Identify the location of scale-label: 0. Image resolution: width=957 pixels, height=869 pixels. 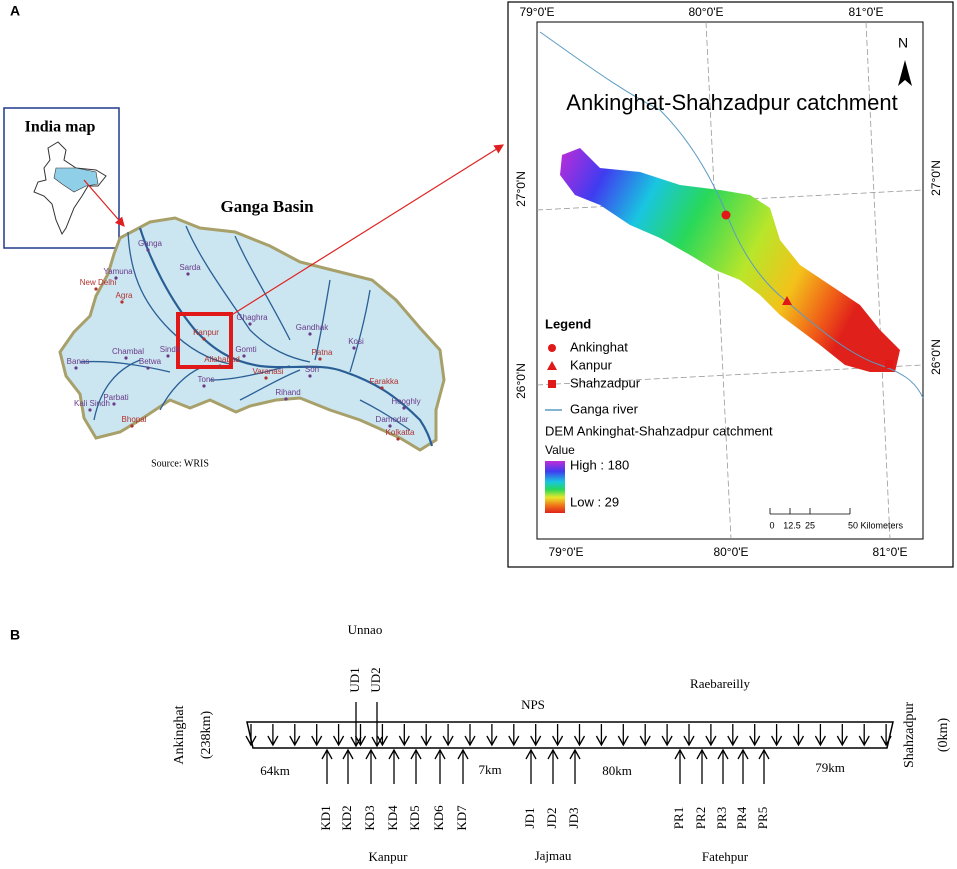
(771, 525).